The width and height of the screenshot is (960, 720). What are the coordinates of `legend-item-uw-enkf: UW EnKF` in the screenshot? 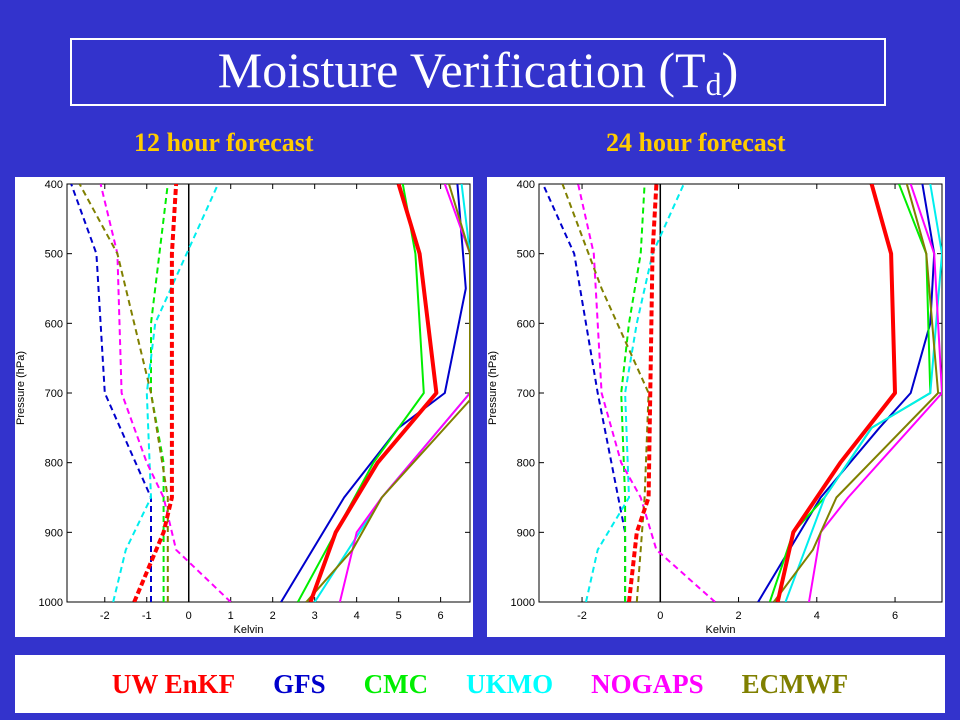 It's located at (173, 683).